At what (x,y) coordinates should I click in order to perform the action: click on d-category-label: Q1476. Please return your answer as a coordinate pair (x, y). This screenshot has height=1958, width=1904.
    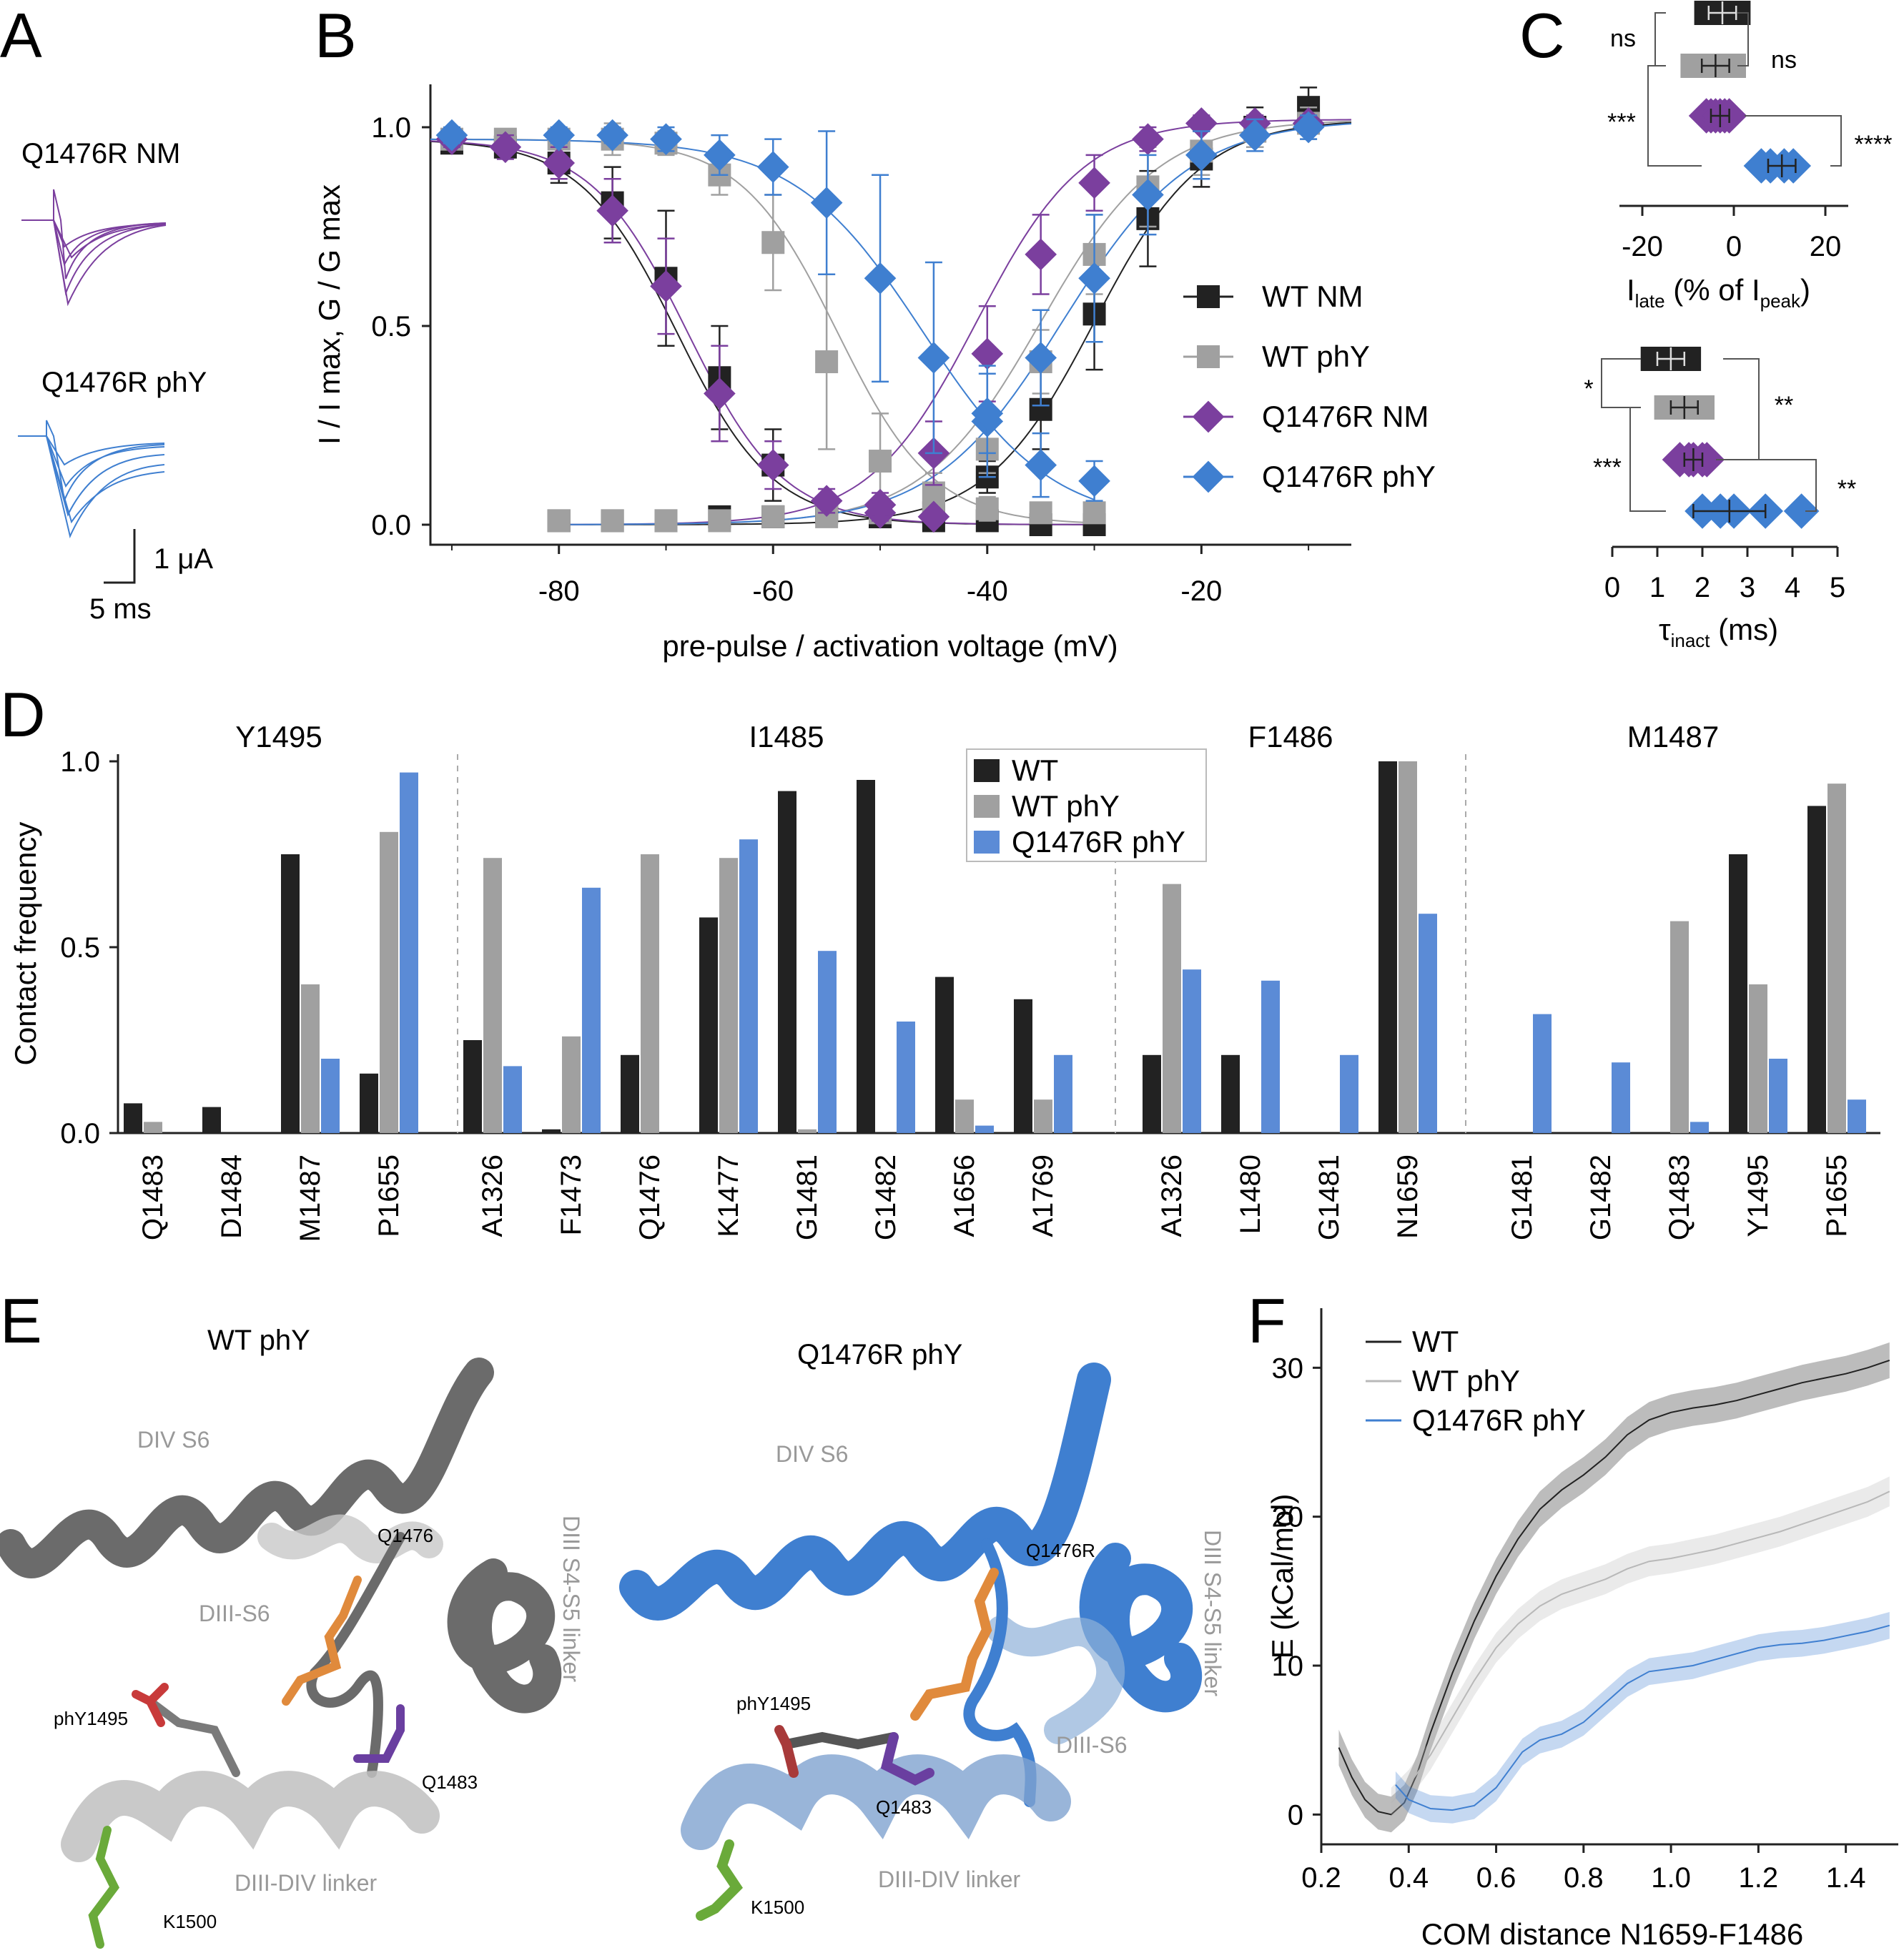
    Looking at the image, I should click on (650, 1197).